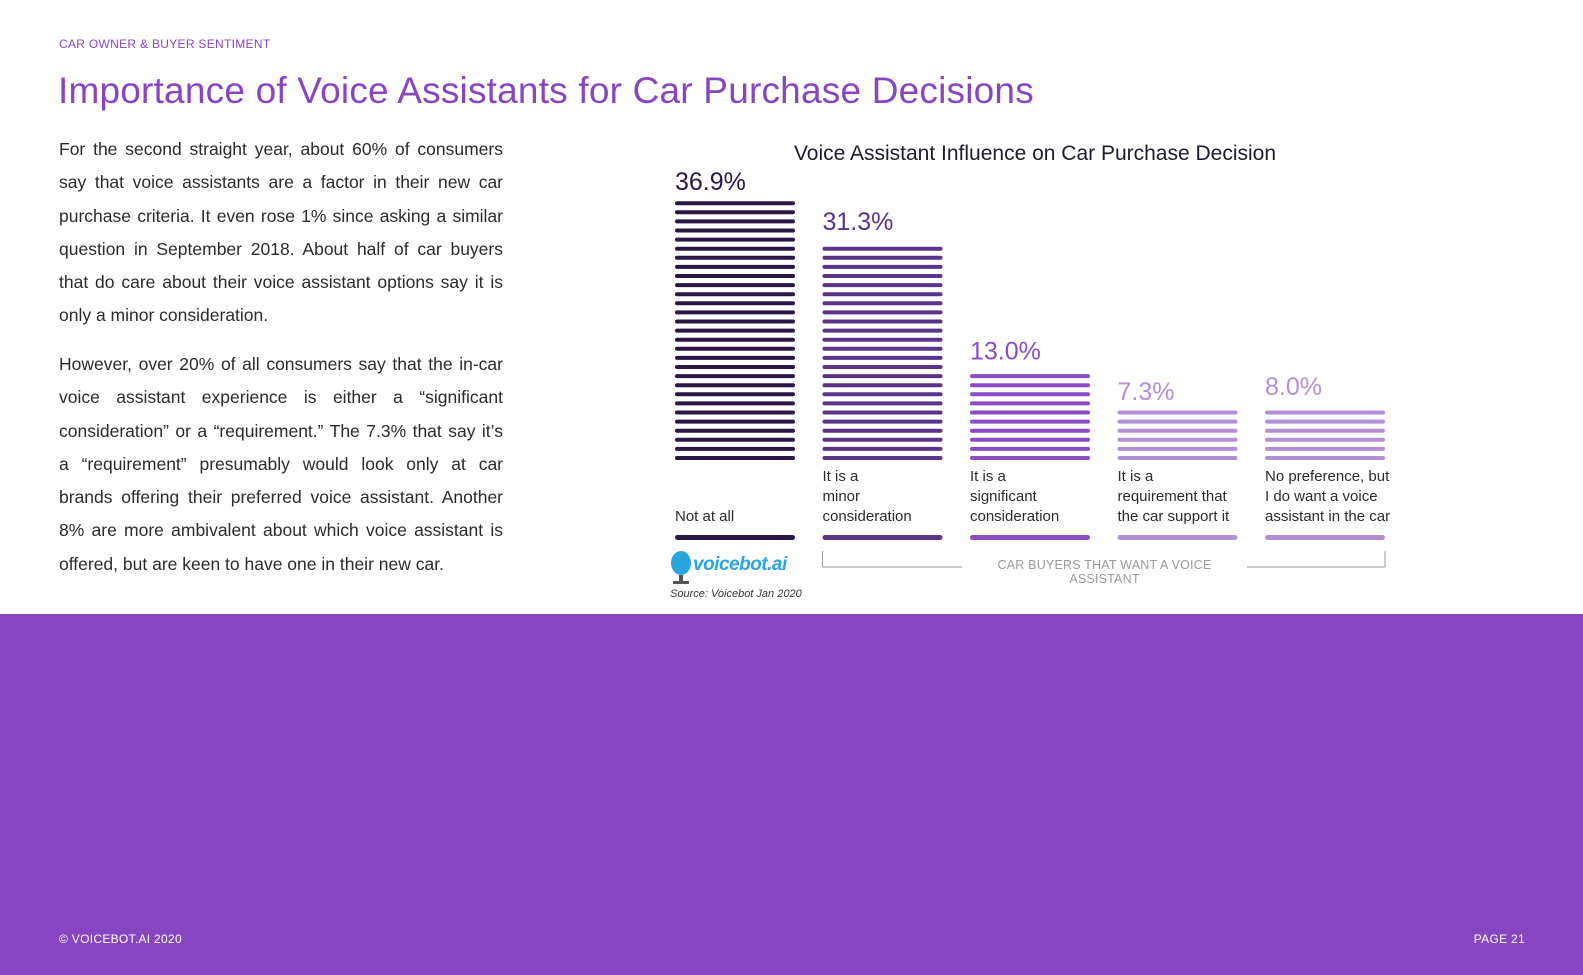 This screenshot has width=1583, height=975. Describe the element at coordinates (1499, 939) in the screenshot. I see `footer-page-number: PAGE 21` at that location.